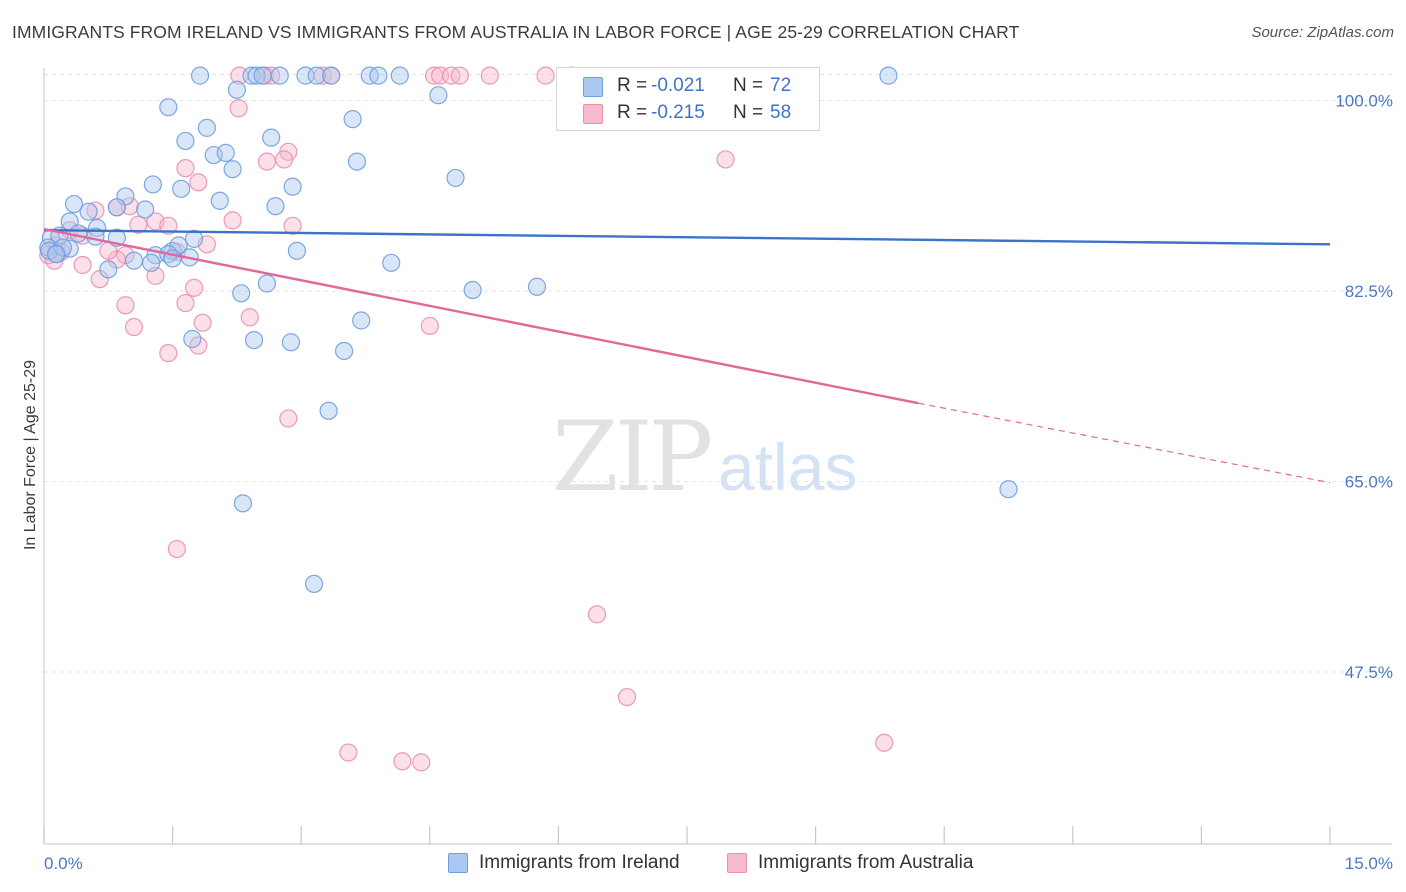 This screenshot has height=892, width=1406. What do you see at coordinates (1369, 863) in the screenshot?
I see `x-tick-label: 15.0%` at bounding box center [1369, 863].